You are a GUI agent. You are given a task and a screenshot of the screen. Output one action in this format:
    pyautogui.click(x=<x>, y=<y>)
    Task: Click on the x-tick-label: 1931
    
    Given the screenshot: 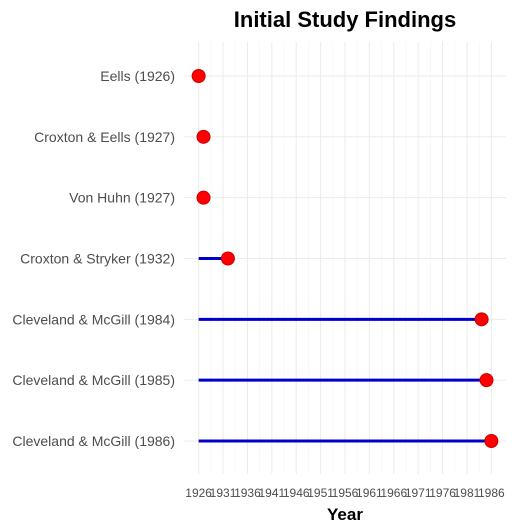 What is the action you would take?
    pyautogui.click(x=223, y=493)
    